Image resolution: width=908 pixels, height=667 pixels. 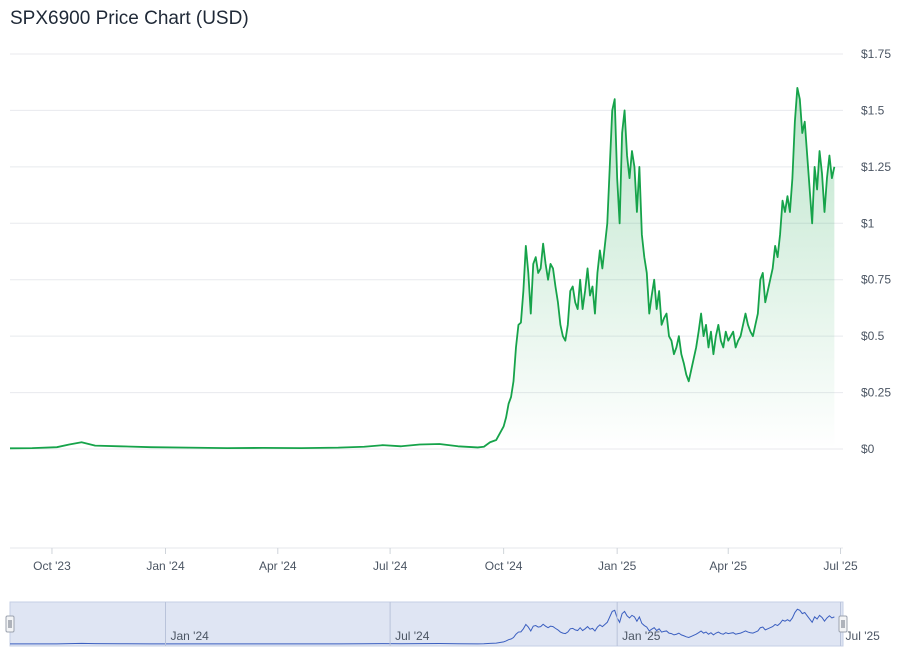 I want to click on y-tick-label: $1.5, so click(x=873, y=110).